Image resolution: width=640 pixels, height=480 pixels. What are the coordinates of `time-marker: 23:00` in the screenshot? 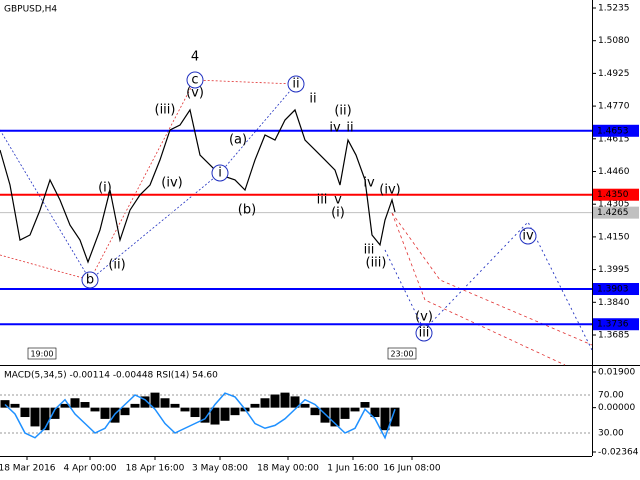 It's located at (401, 354).